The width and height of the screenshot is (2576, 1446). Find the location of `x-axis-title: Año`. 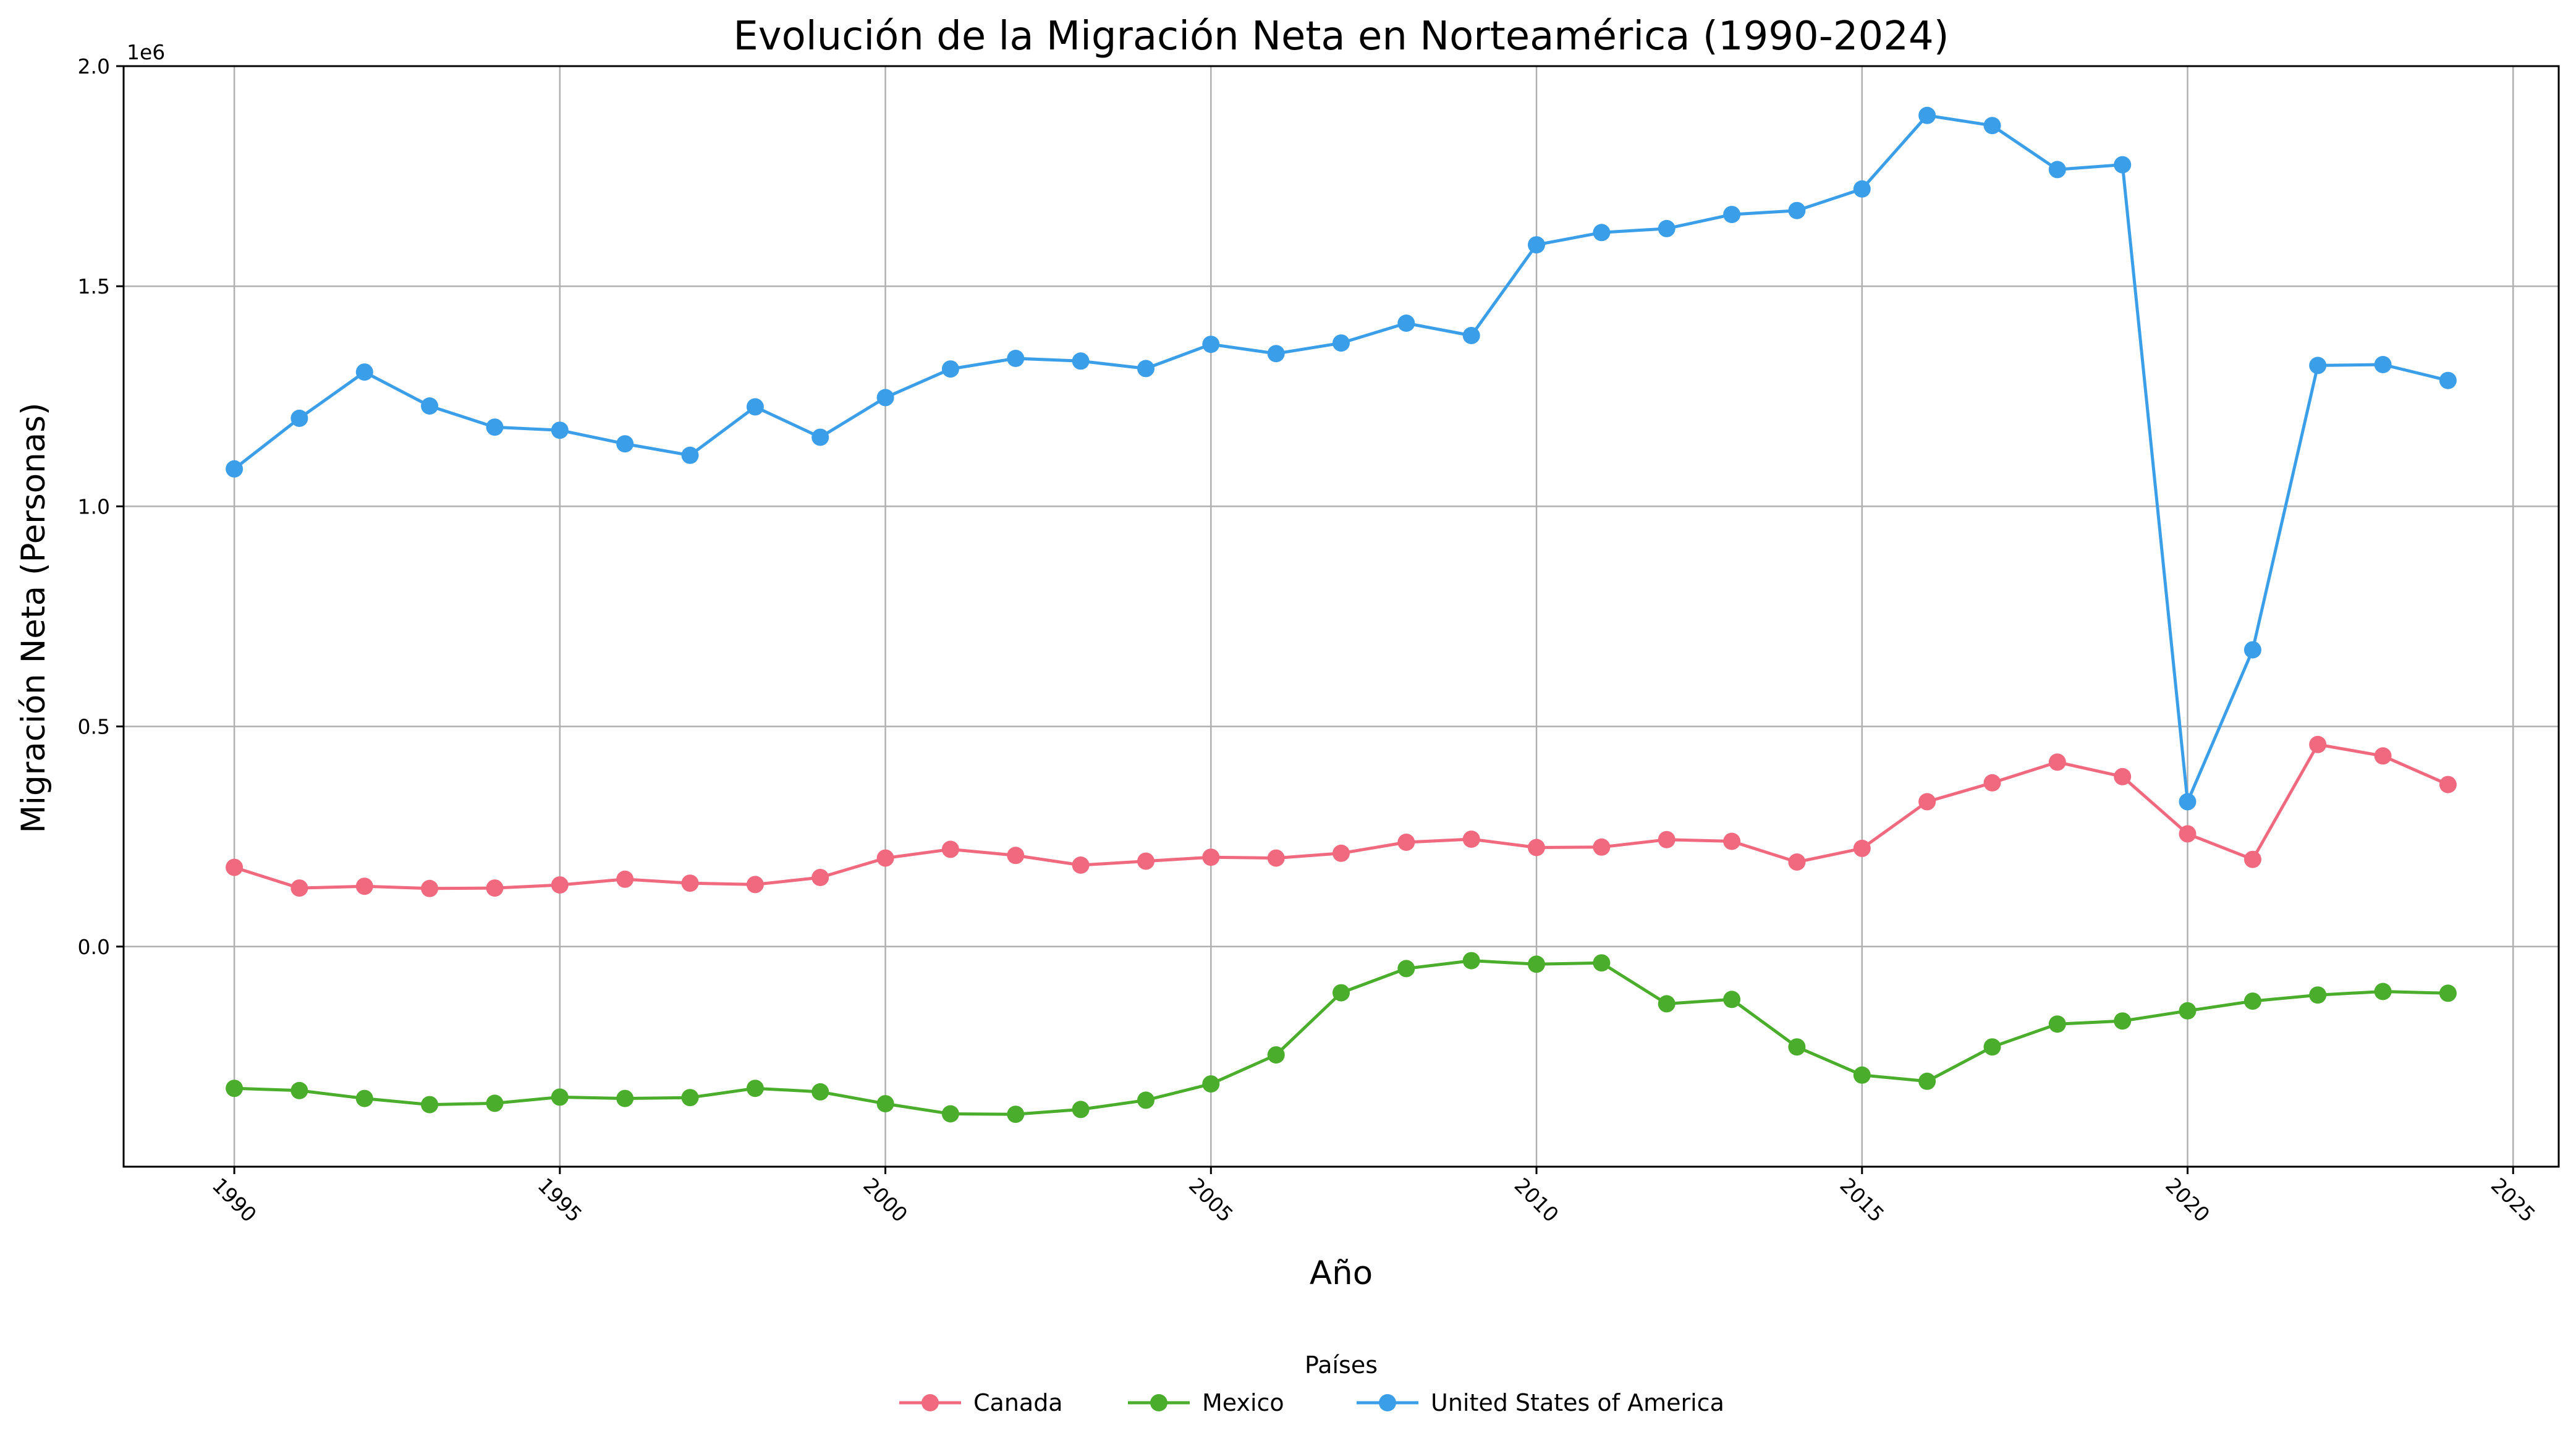

x-axis-title: Año is located at coordinates (1341, 1273).